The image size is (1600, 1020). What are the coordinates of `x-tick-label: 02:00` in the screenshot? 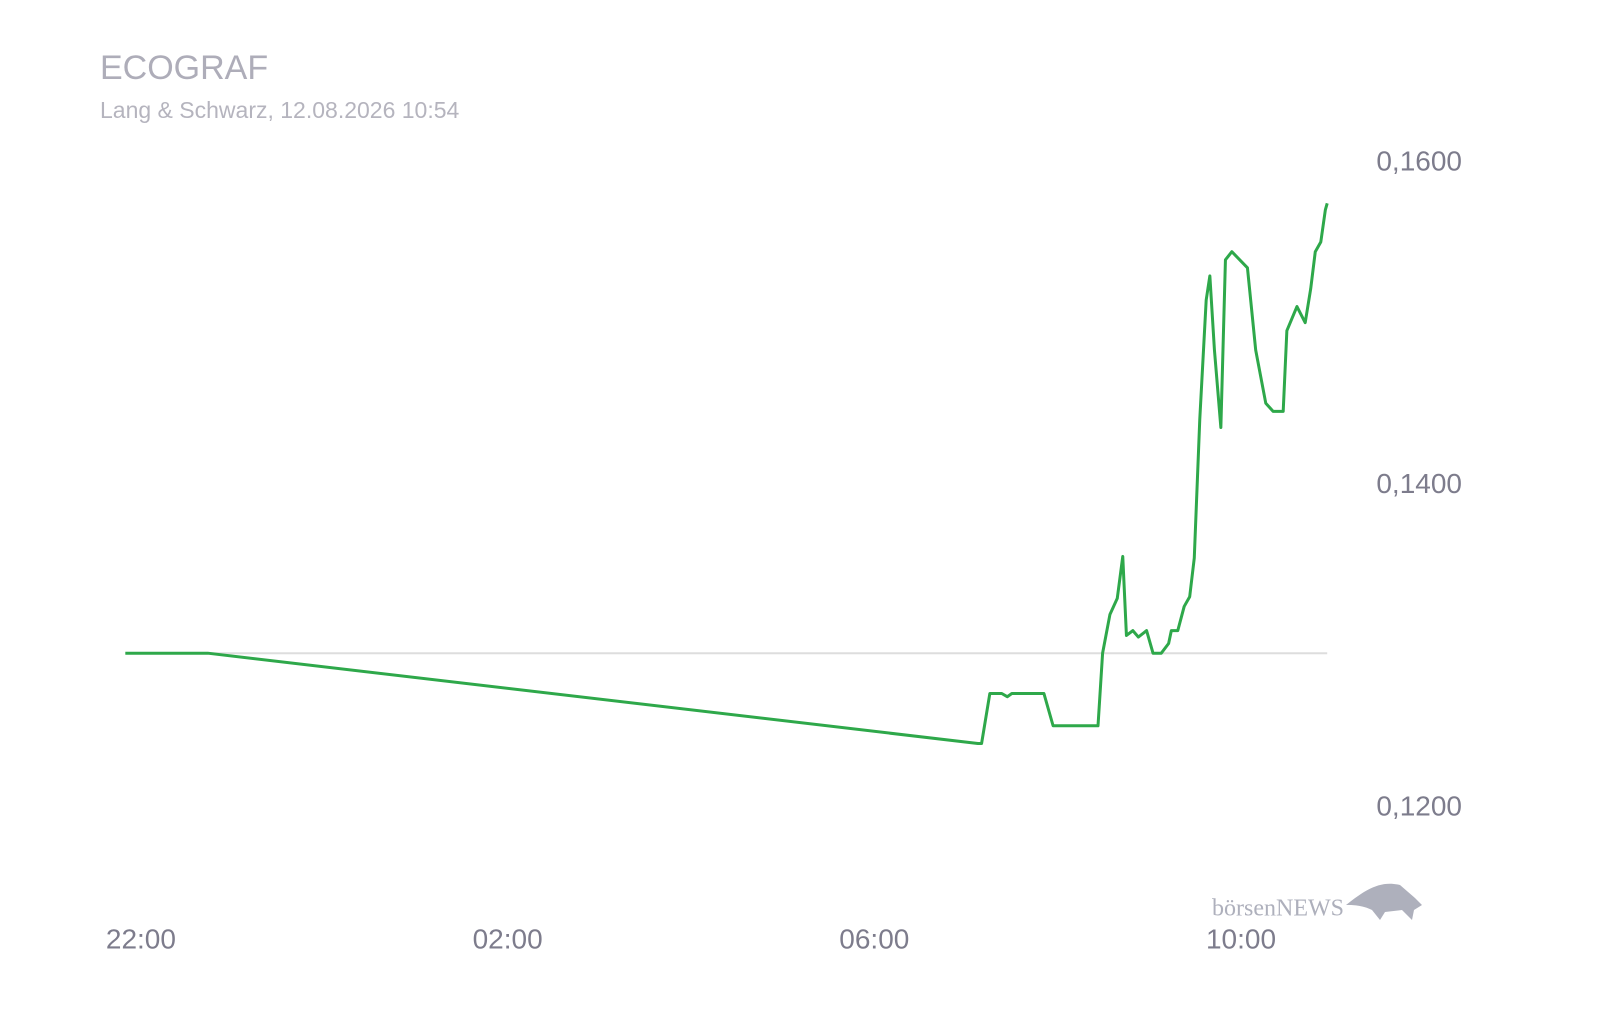 It's located at (508, 938).